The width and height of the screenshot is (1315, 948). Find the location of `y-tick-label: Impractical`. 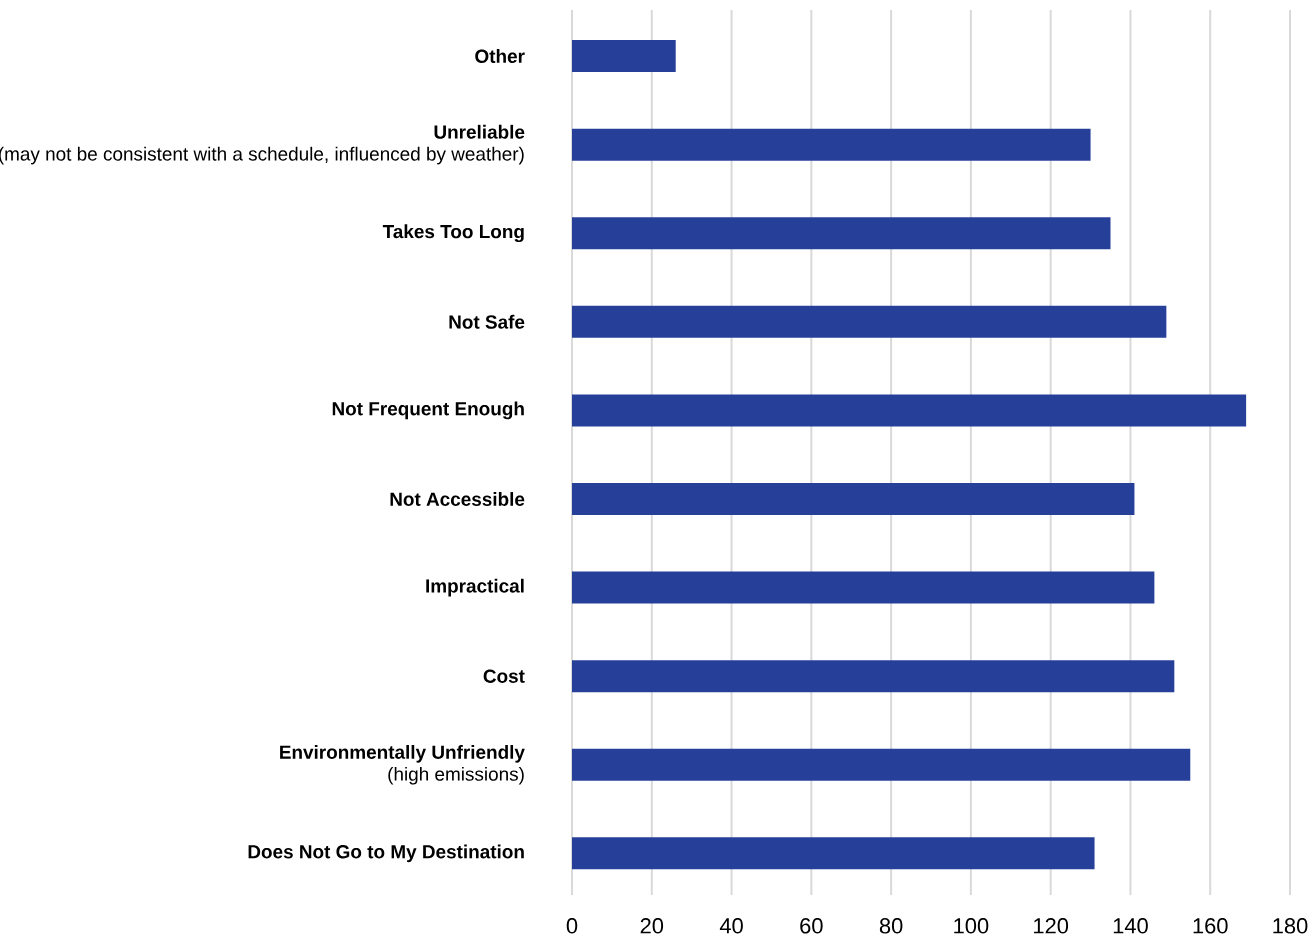

y-tick-label: Impractical is located at coordinates (475, 587).